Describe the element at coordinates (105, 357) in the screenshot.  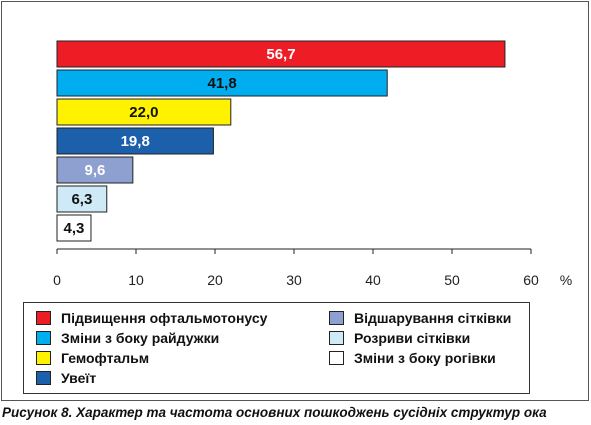
I see `legend-label: Гемофтальм` at that location.